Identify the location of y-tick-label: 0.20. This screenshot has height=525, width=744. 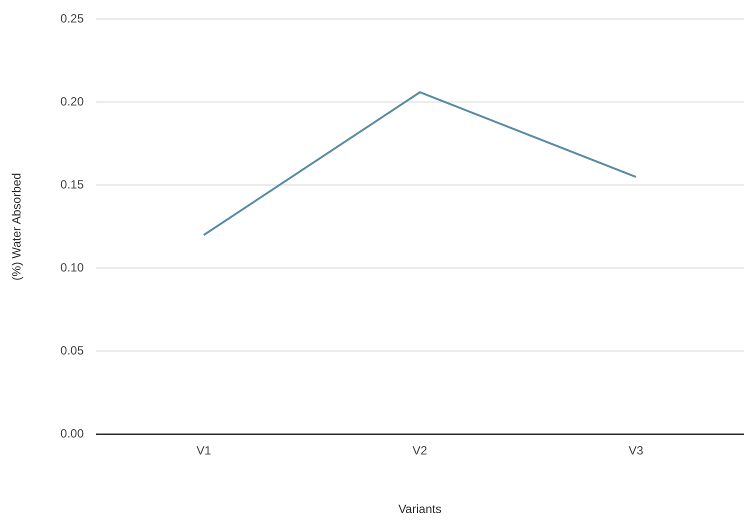
(72, 101).